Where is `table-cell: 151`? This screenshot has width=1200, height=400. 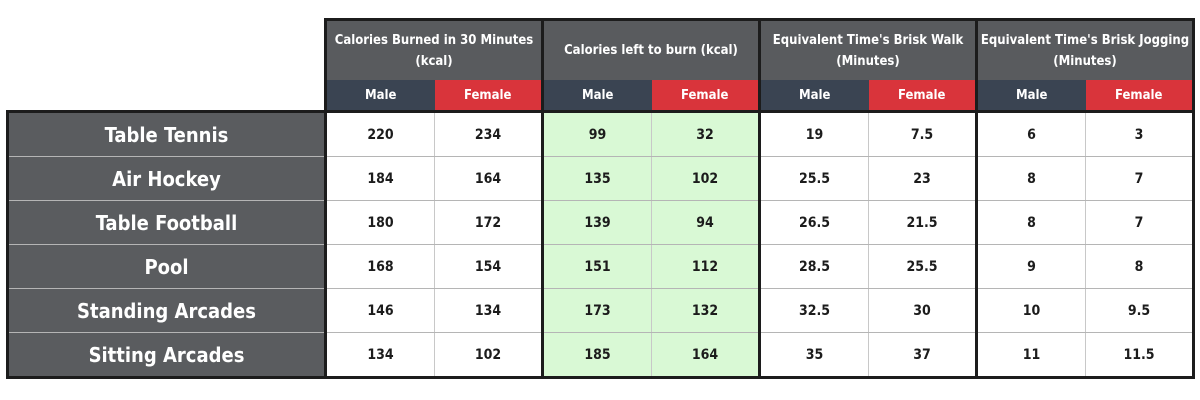 table-cell: 151 is located at coordinates (596, 266).